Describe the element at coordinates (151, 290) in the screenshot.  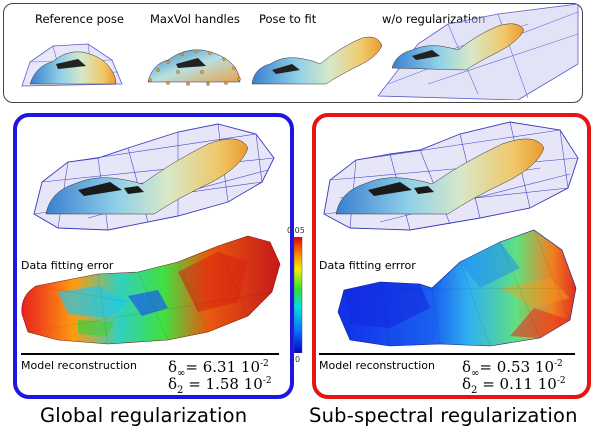
I see `global-regularization-error-map` at that location.